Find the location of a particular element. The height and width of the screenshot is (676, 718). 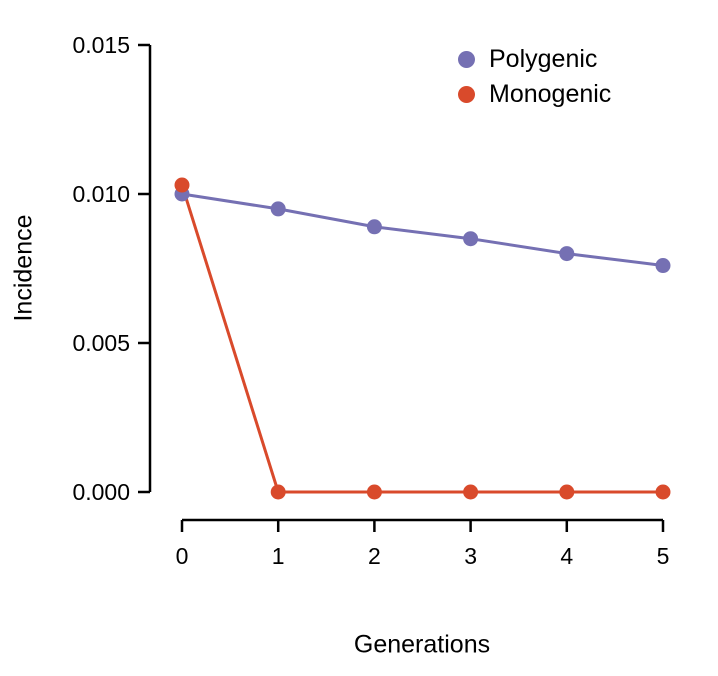

svg-text: 0.005 is located at coordinates (101, 343).